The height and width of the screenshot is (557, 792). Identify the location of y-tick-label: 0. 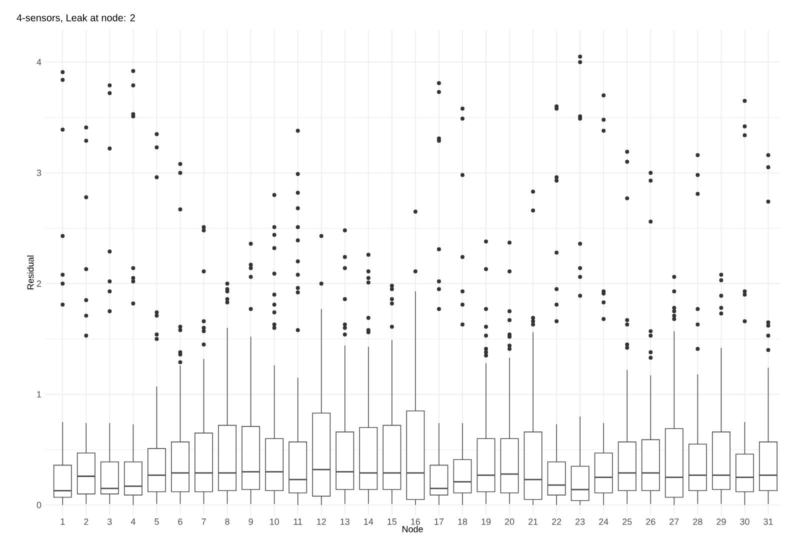
(39, 505).